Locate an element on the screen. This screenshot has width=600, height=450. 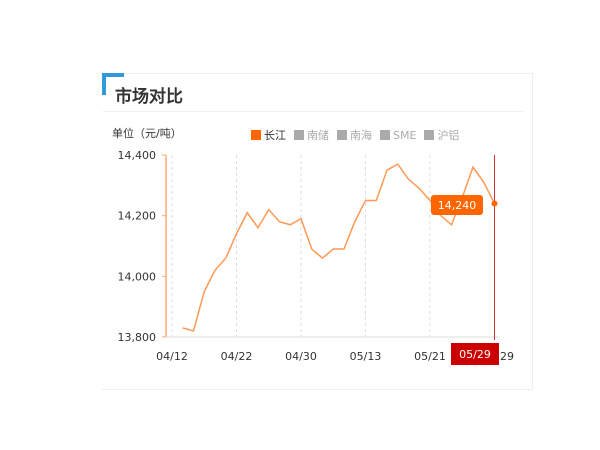
x-tick-label: 05/13 is located at coordinates (366, 356).